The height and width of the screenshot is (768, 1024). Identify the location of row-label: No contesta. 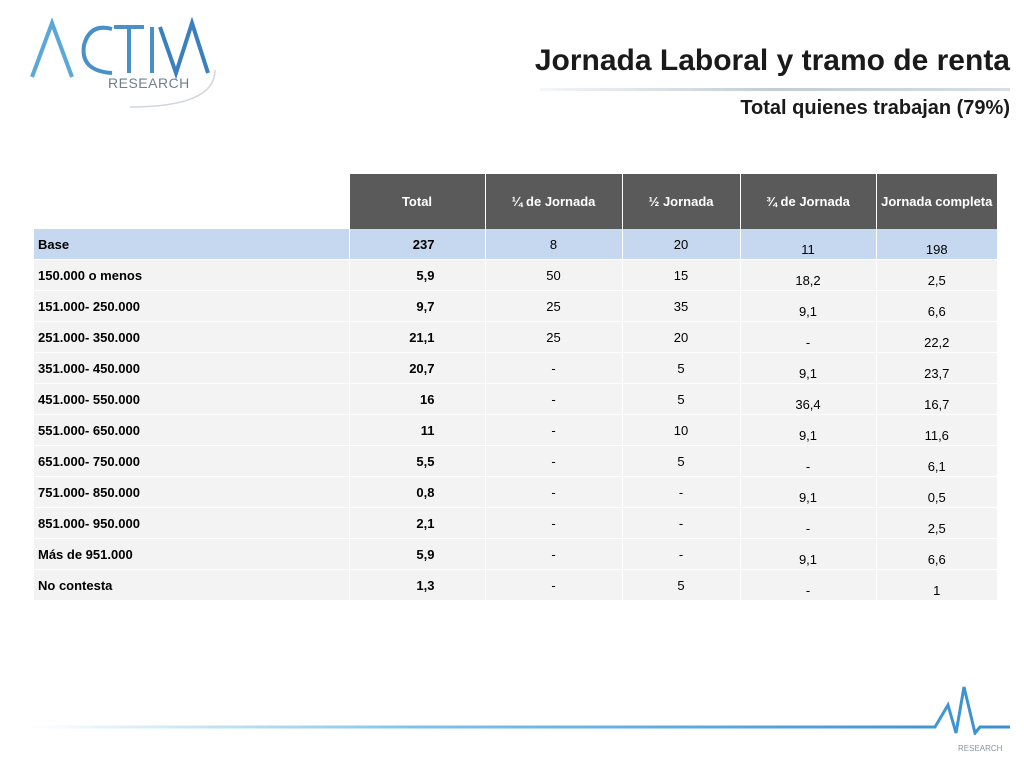
(191, 585).